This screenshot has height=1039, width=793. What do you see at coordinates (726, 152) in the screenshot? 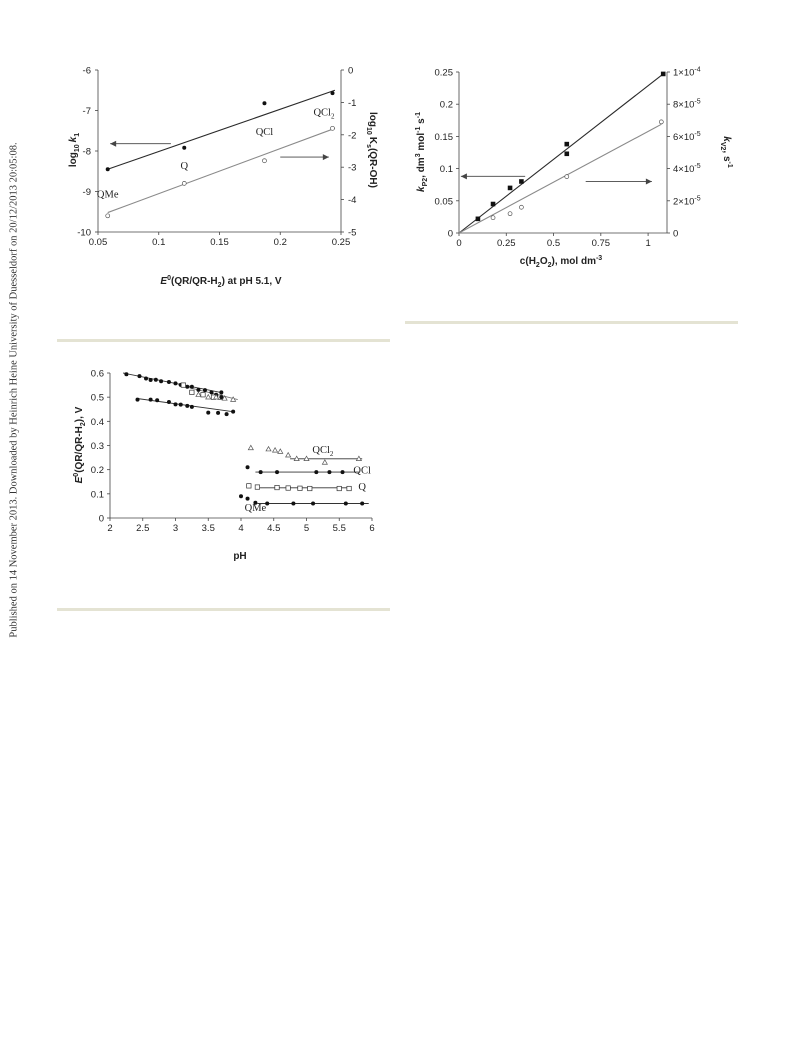
I see `chart-2-y-axis-right-label: kV2, s-1` at bounding box center [726, 152].